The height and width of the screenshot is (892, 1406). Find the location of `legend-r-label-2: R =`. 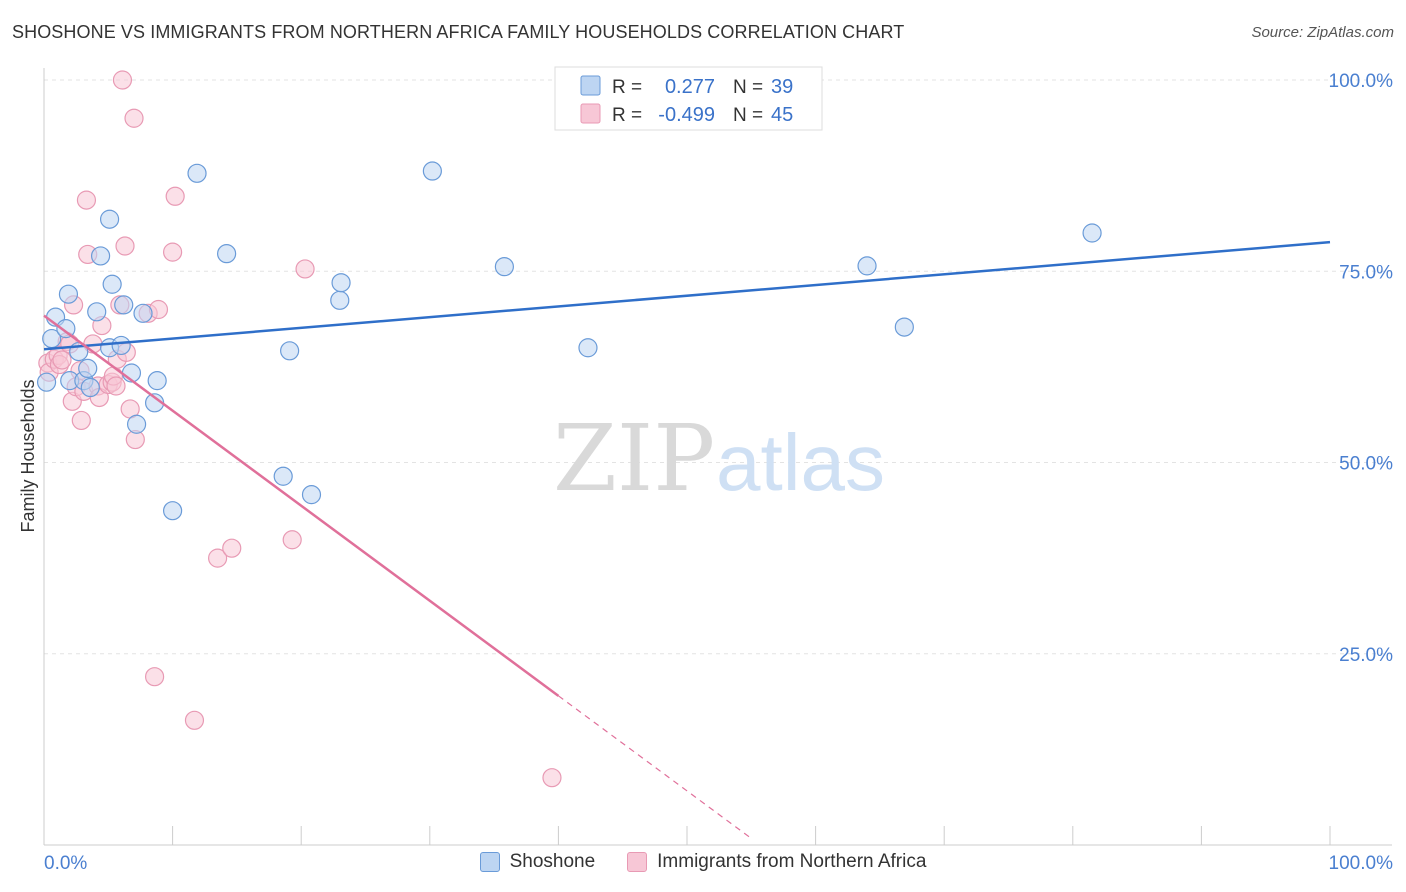

legend-r-label-2: R = is located at coordinates (627, 115).